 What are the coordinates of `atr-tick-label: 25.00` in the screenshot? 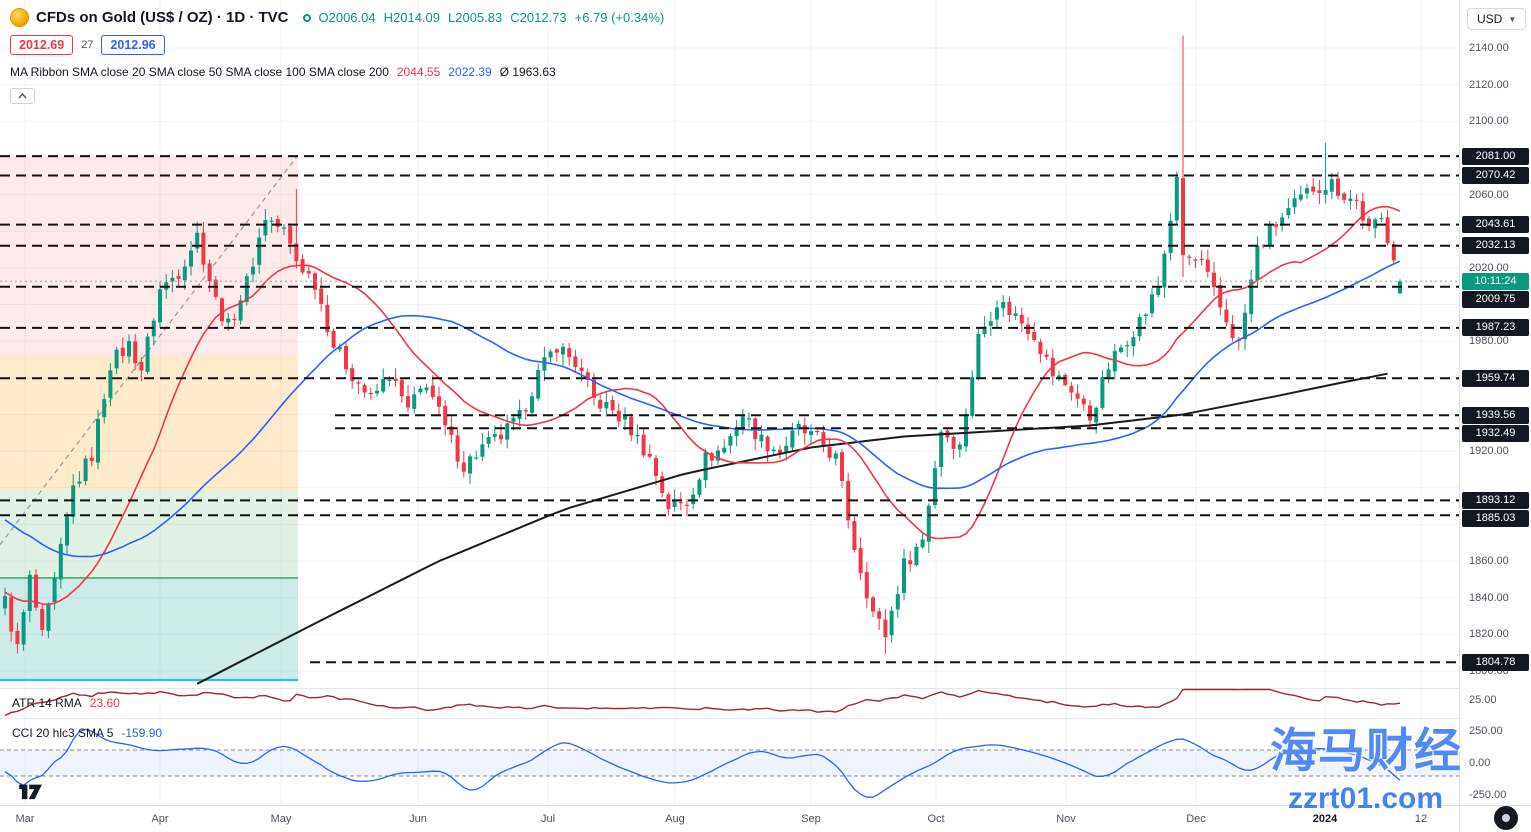 It's located at (1483, 700).